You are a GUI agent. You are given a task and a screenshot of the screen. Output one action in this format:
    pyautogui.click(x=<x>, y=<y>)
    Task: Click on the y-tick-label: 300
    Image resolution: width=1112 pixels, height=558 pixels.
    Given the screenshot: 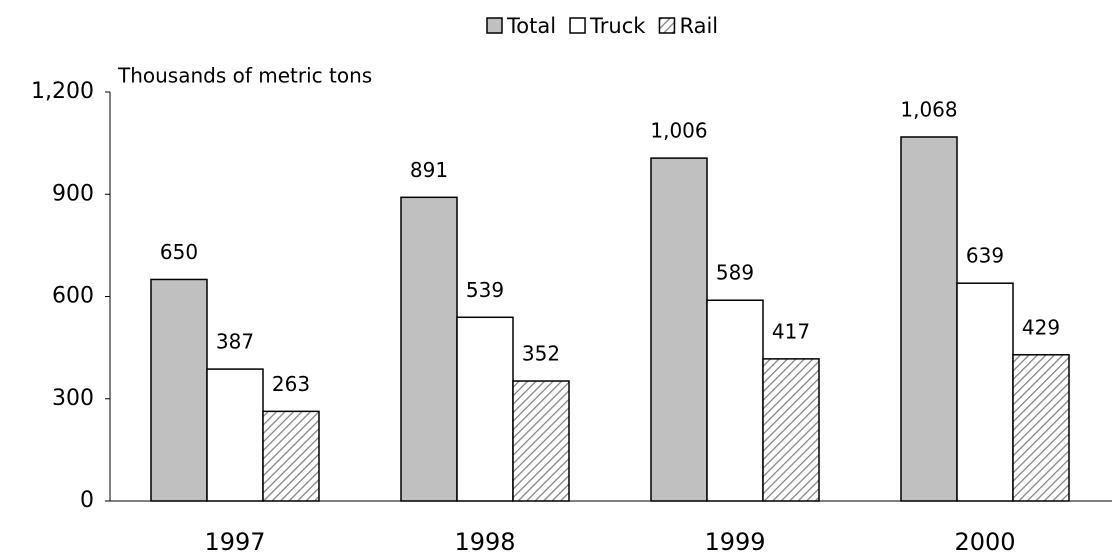 What is the action you would take?
    pyautogui.click(x=73, y=398)
    